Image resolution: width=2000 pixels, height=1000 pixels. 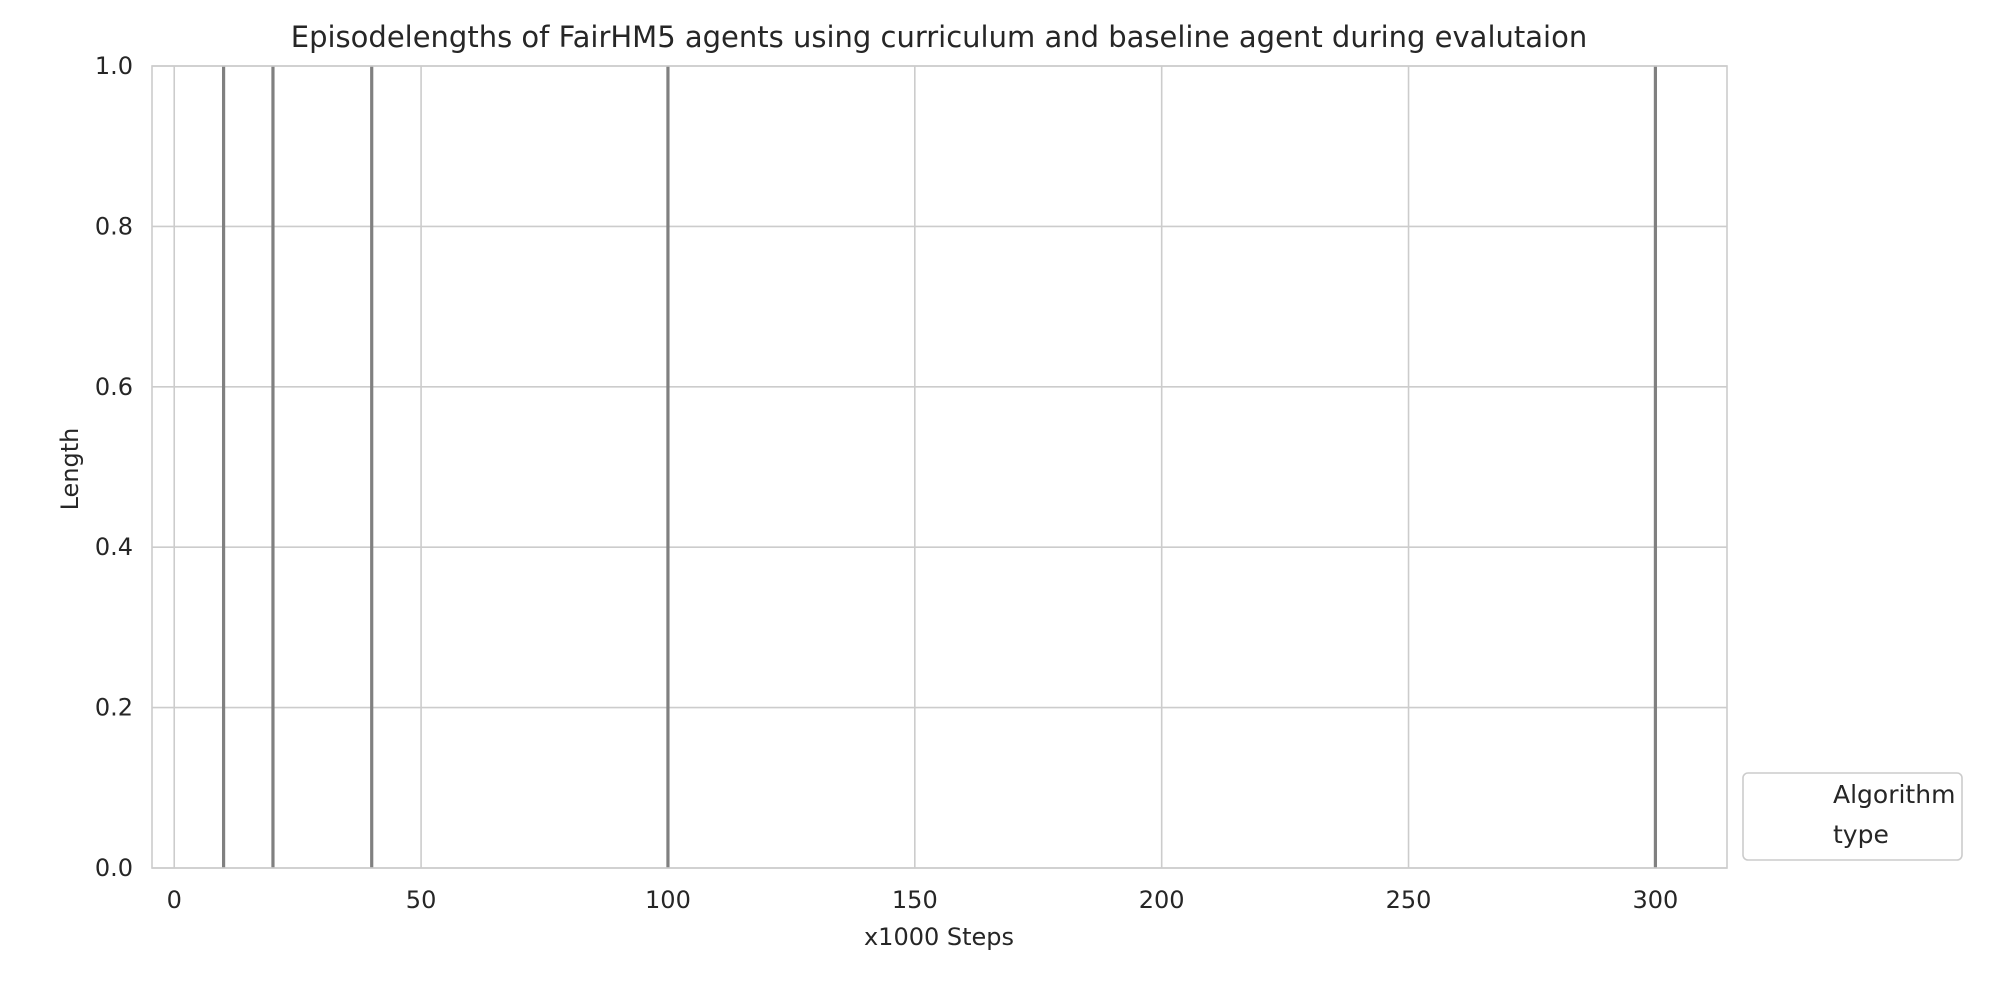 What do you see at coordinates (70, 469) in the screenshot?
I see `y-axis-label: Length` at bounding box center [70, 469].